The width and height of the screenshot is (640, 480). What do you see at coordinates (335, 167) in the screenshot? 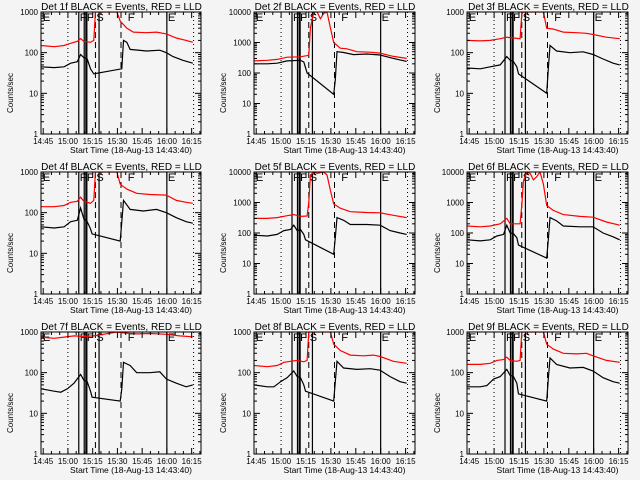
I see `panel-title: Det 5f BLACK = Events, RED = LLD` at bounding box center [335, 167].